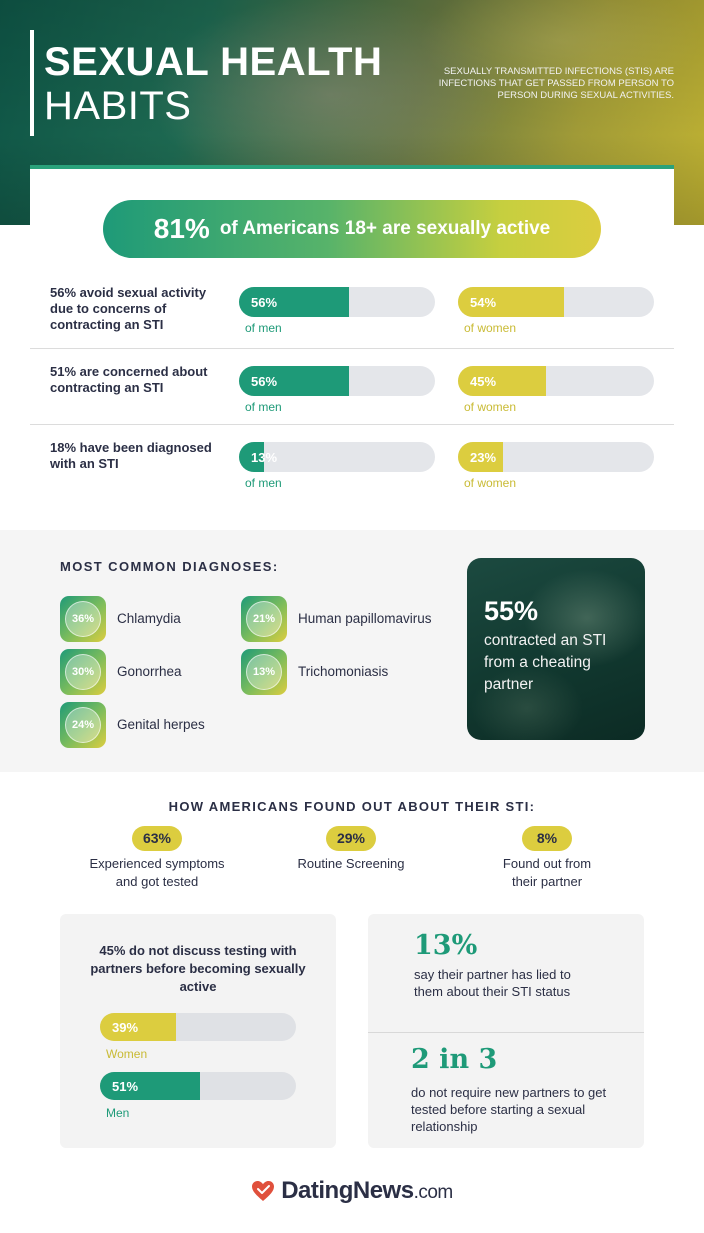 The width and height of the screenshot is (704, 1233). I want to click on diagnosis-item: 24% Genital herpes, so click(165, 725).